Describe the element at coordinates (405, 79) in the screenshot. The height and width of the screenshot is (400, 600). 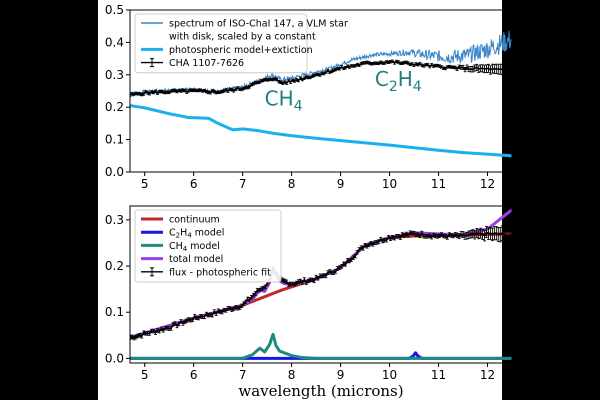
I see `formula-part: H` at that location.